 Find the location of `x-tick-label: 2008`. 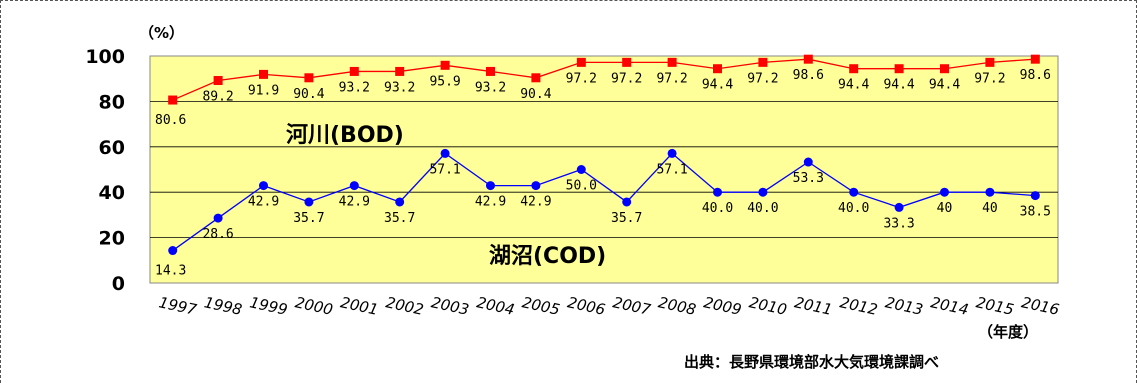

x-tick-label: 2008 is located at coordinates (677, 306).